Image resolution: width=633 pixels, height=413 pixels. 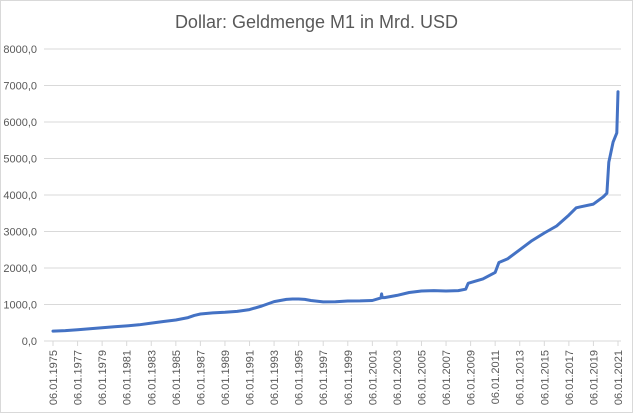 What do you see at coordinates (226, 377) in the screenshot?
I see `x-tick-label: 06.01.1989` at bounding box center [226, 377].